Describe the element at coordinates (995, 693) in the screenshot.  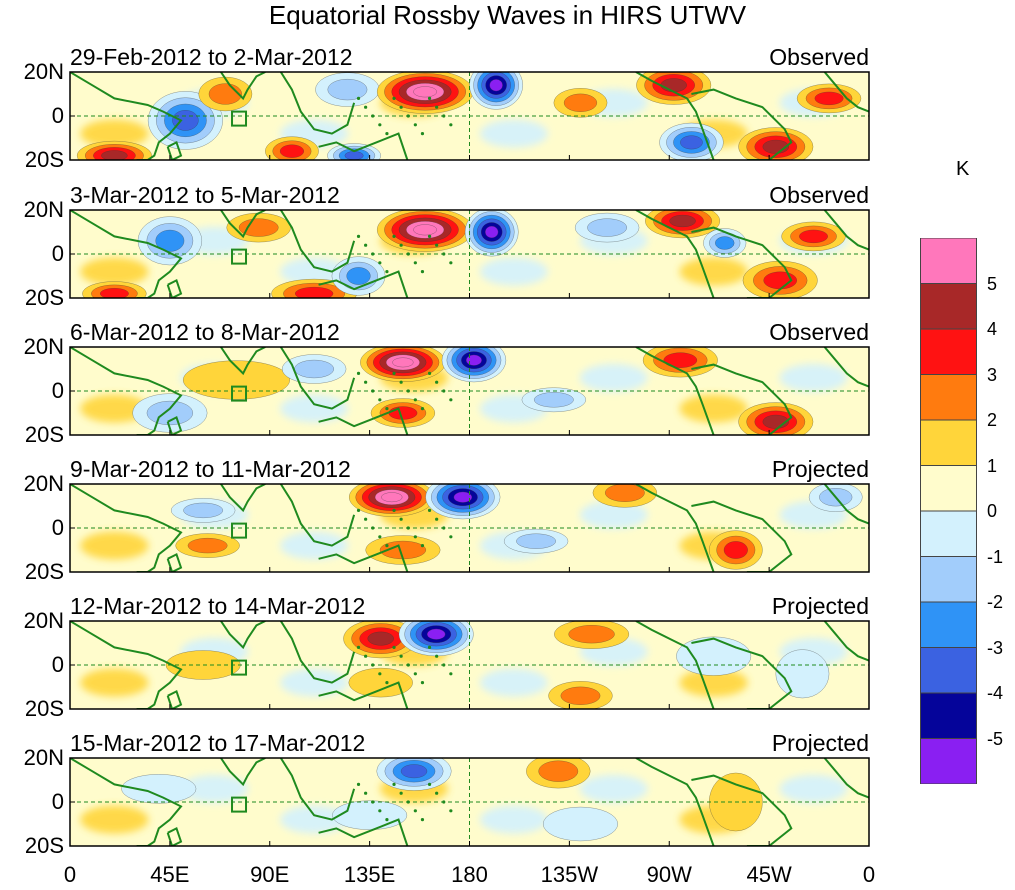
I see `colorbar-label: -4` at that location.